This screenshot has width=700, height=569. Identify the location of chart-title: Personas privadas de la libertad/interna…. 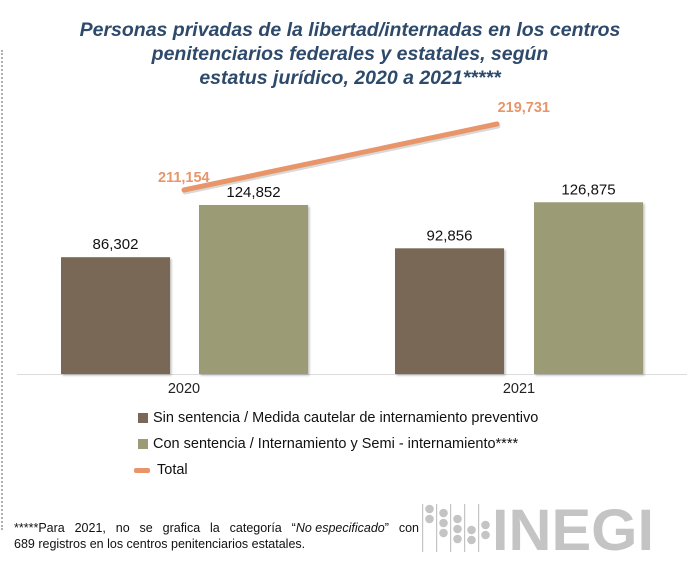
(350, 54).